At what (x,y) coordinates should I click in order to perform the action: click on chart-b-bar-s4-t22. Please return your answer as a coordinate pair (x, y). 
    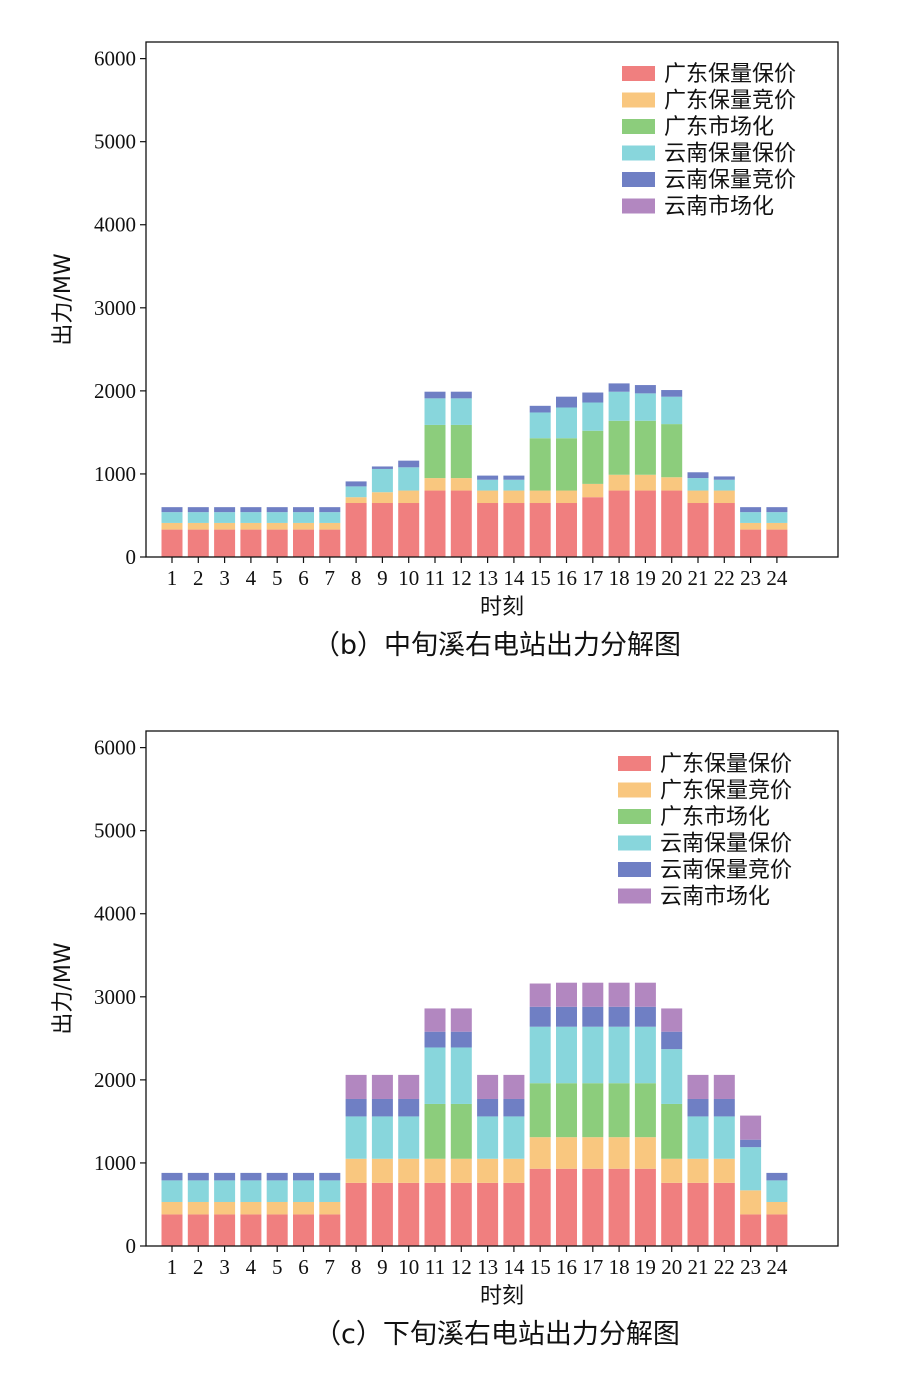
    Looking at the image, I should click on (724, 485).